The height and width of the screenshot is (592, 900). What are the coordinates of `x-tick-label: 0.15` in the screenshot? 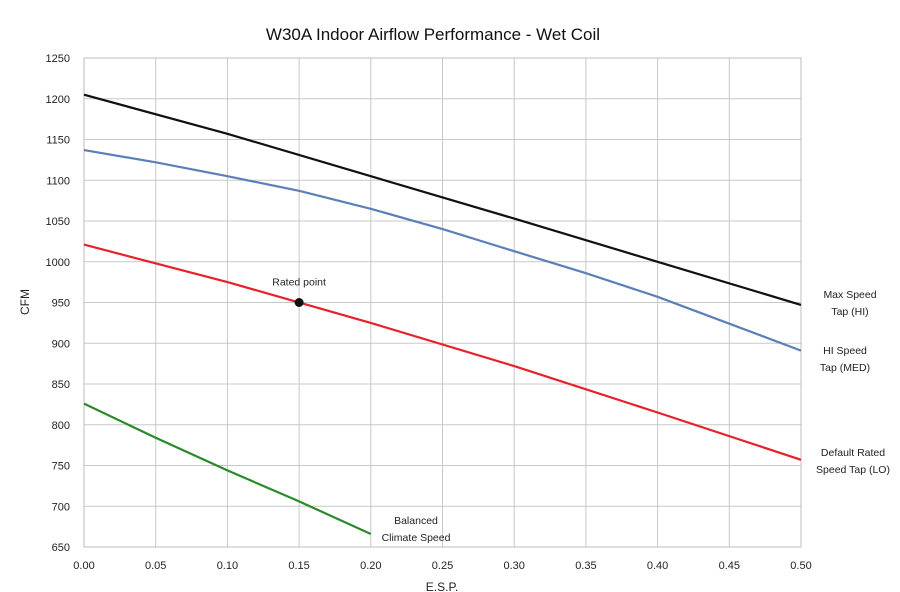 It's located at (298, 566).